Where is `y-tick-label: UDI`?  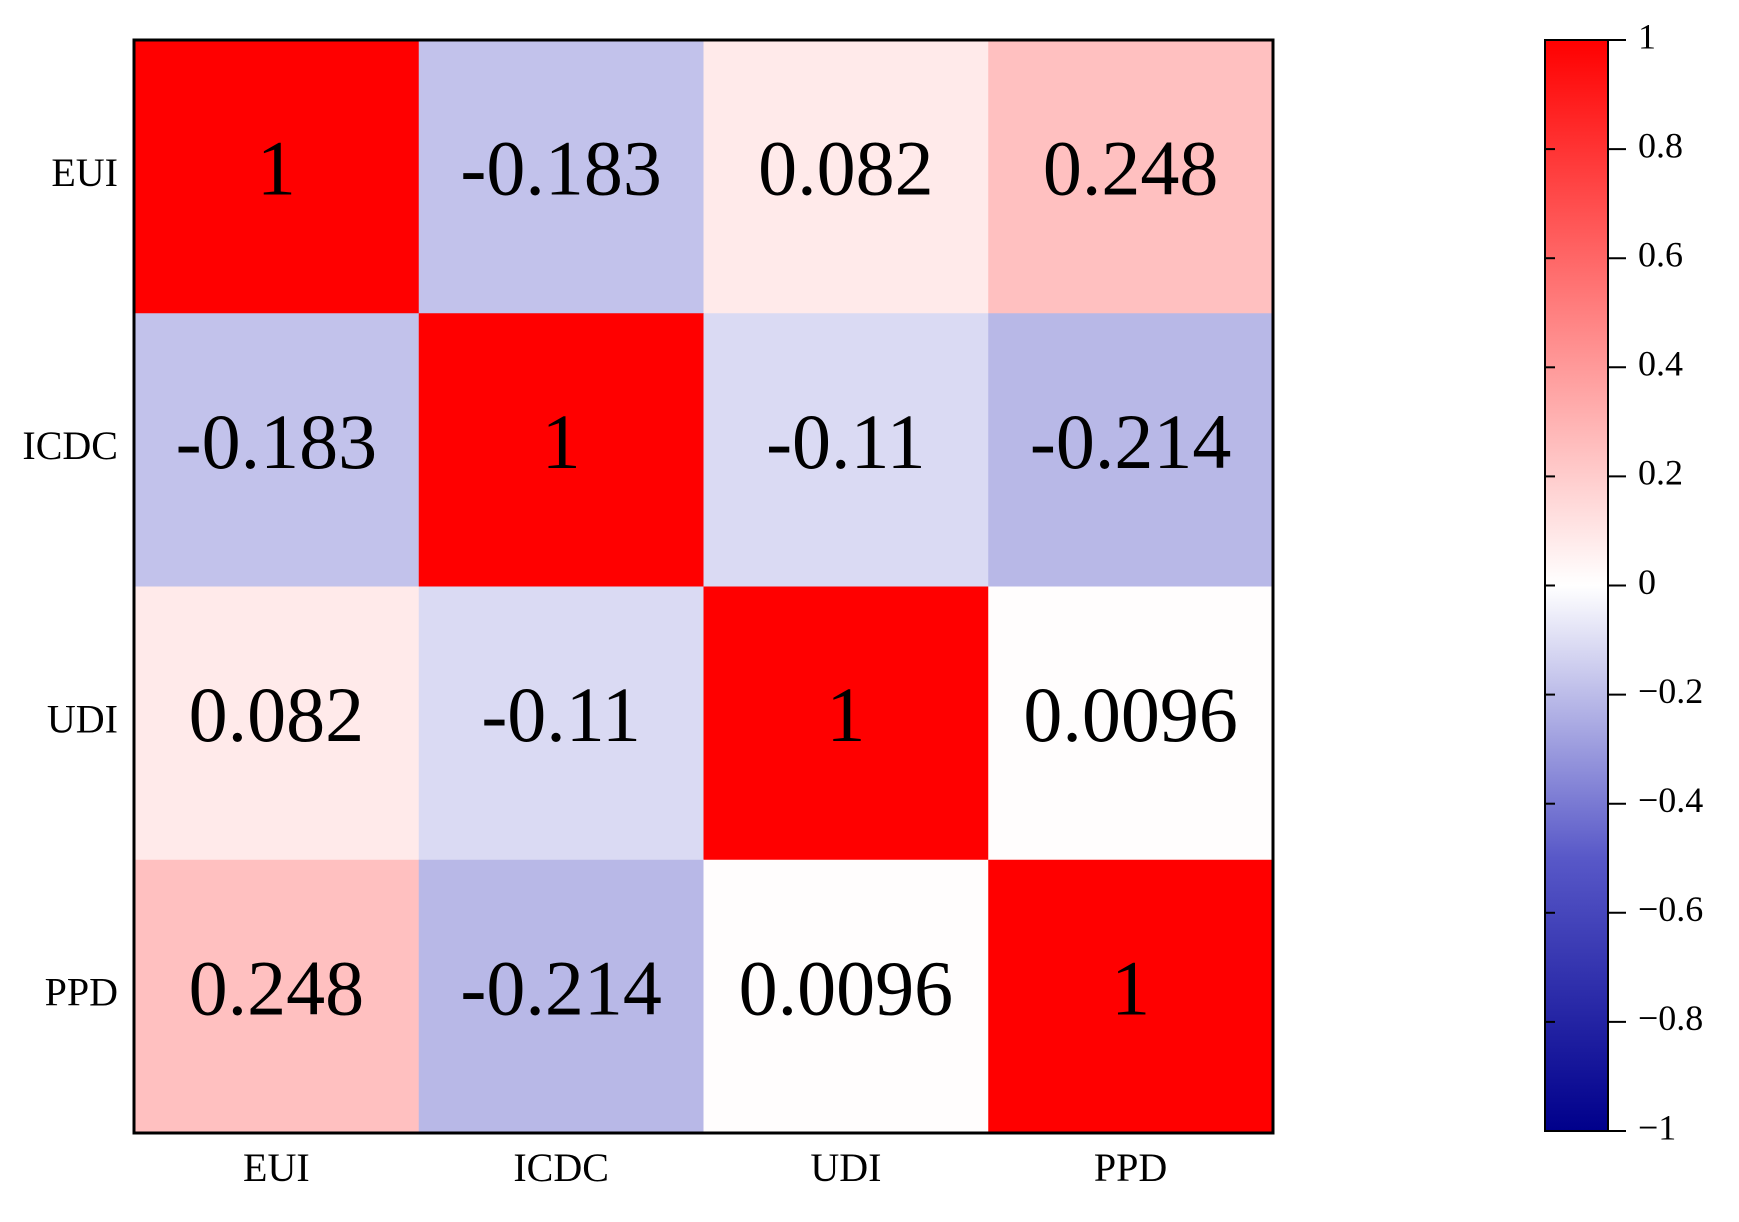 y-tick-label: UDI is located at coordinates (82, 718).